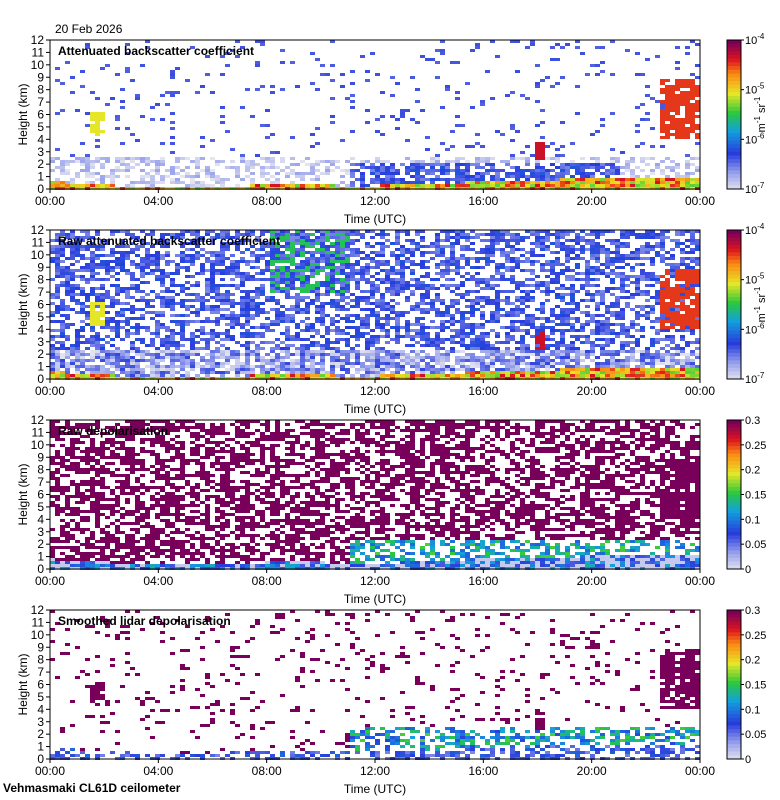 This screenshot has width=780, height=800. Describe the element at coordinates (144, 621) in the screenshot. I see `panel-title: Smoothed lidar depolarisation` at that location.